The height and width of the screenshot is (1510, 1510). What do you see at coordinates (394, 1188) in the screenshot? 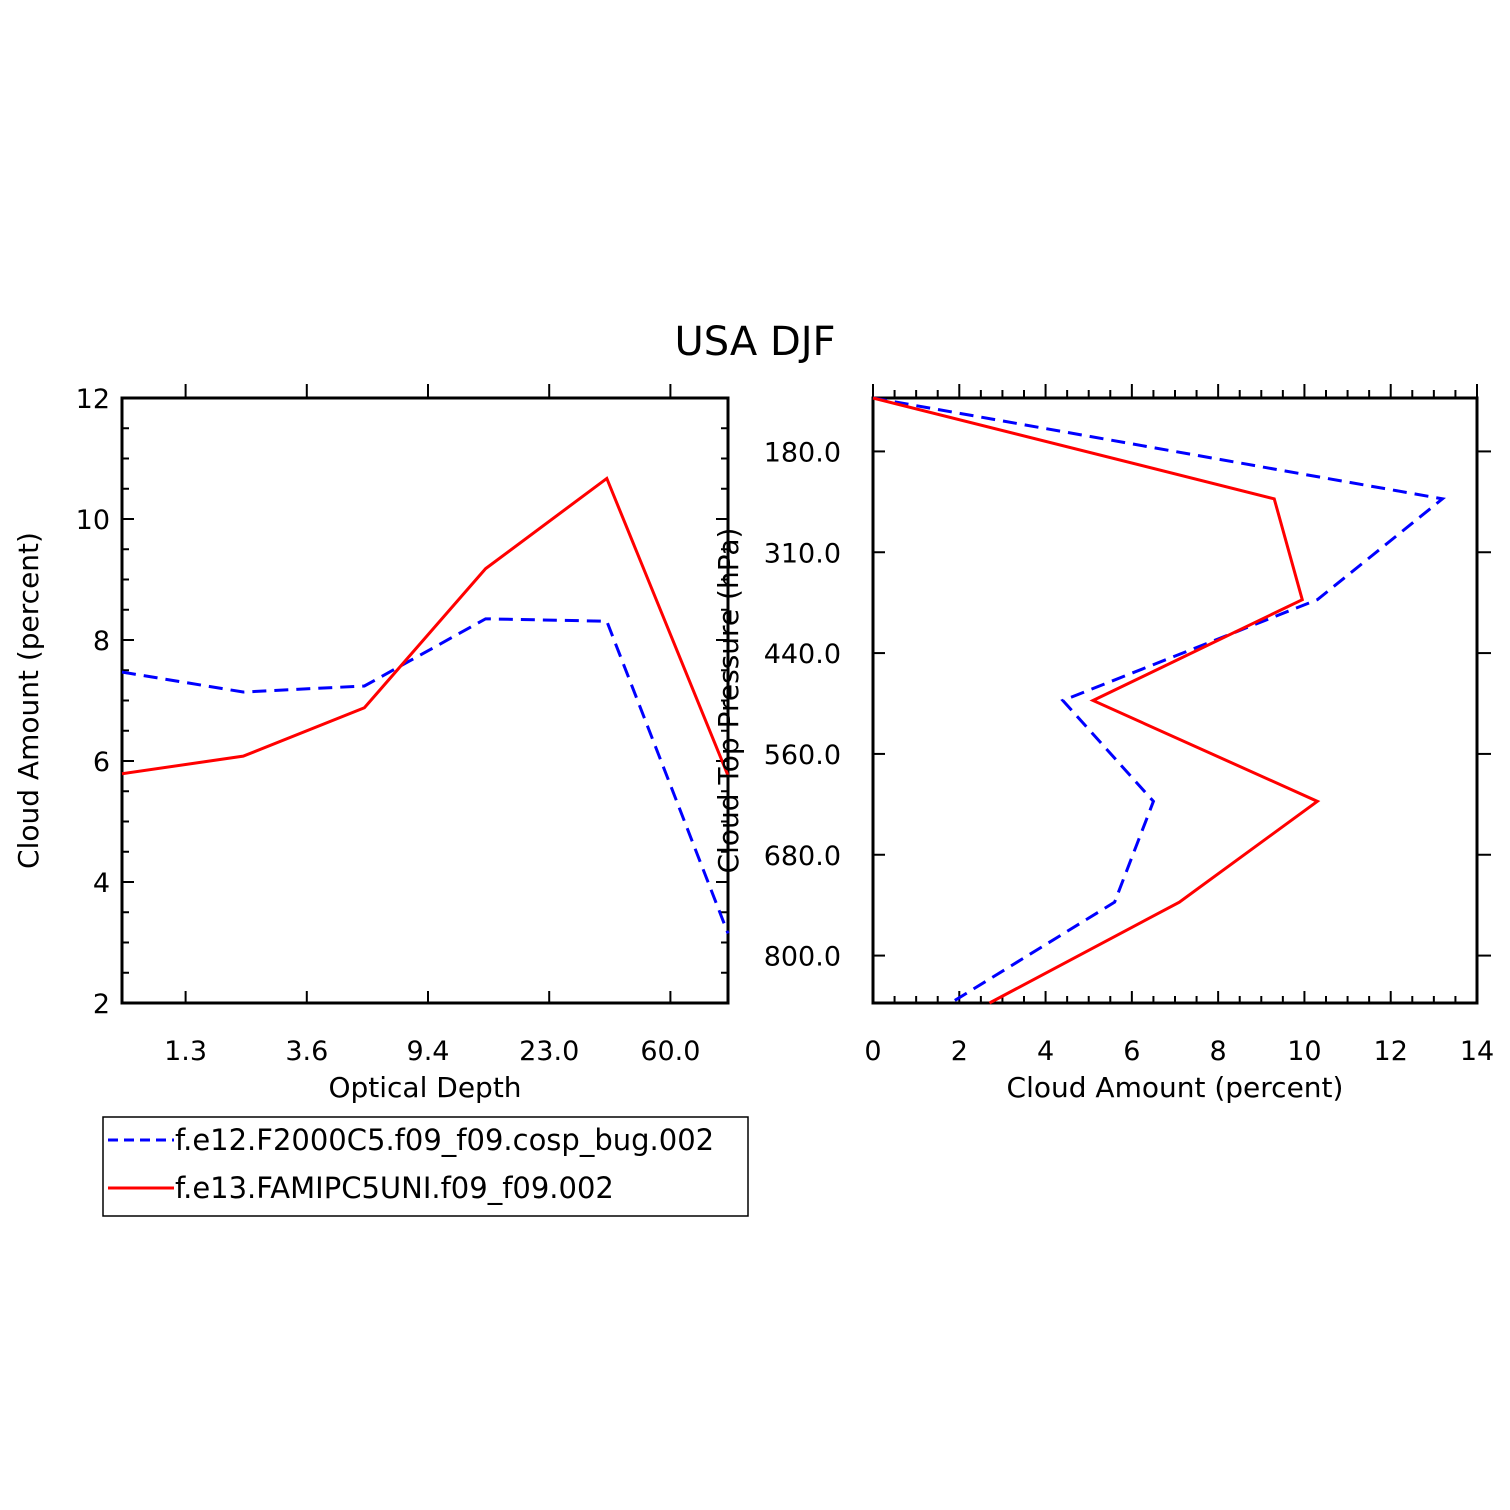
I see `legend-label-2: f.e13.FAMIPC5UNI.f09_f09.002` at bounding box center [394, 1188].